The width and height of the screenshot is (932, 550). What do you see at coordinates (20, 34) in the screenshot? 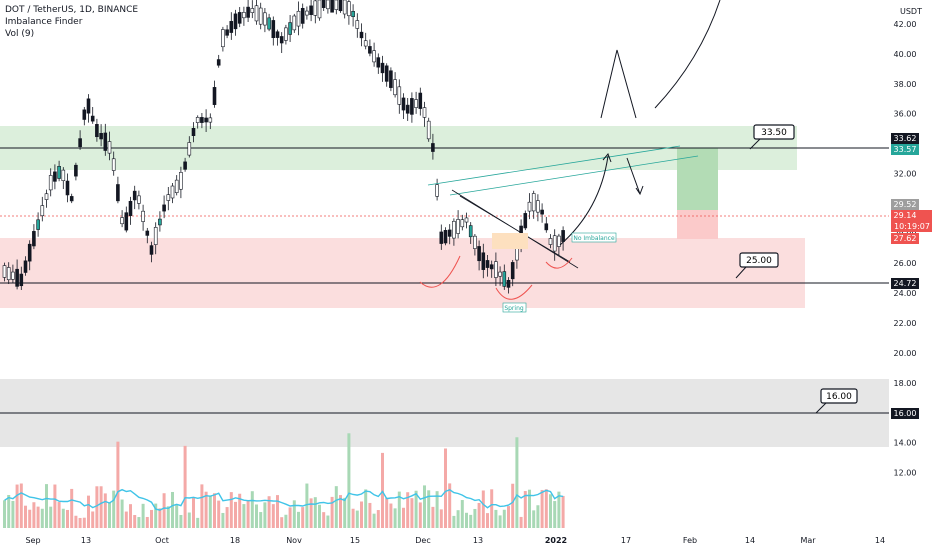
I see `indicator-volume: Vol (9)` at bounding box center [20, 34].